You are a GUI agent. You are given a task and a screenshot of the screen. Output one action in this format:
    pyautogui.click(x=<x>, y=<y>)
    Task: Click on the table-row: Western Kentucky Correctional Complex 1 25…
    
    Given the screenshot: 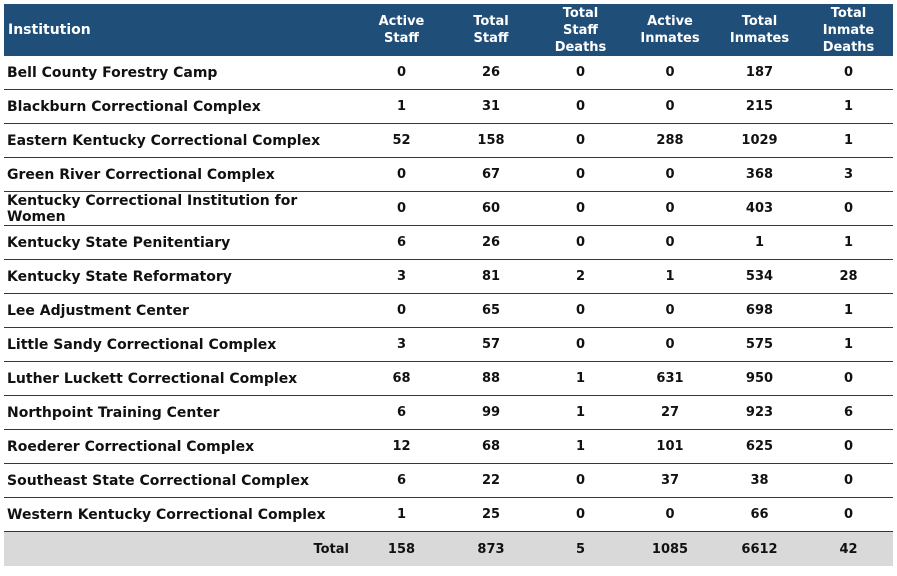 What is the action you would take?
    pyautogui.click(x=448, y=514)
    